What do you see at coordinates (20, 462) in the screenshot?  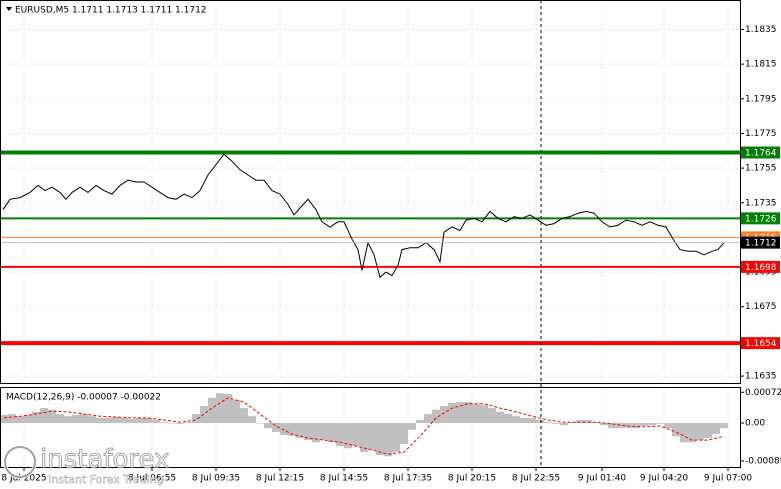 I see `logo-ring-inner` at bounding box center [20, 462].